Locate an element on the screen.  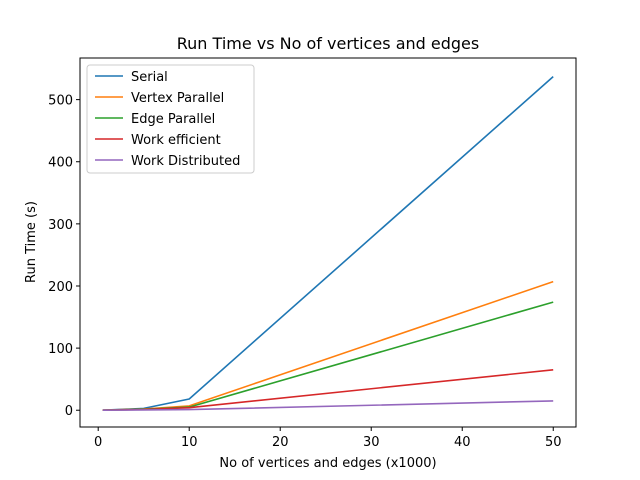
chart-title: Run Time vs No of vertices and edges is located at coordinates (328, 43).